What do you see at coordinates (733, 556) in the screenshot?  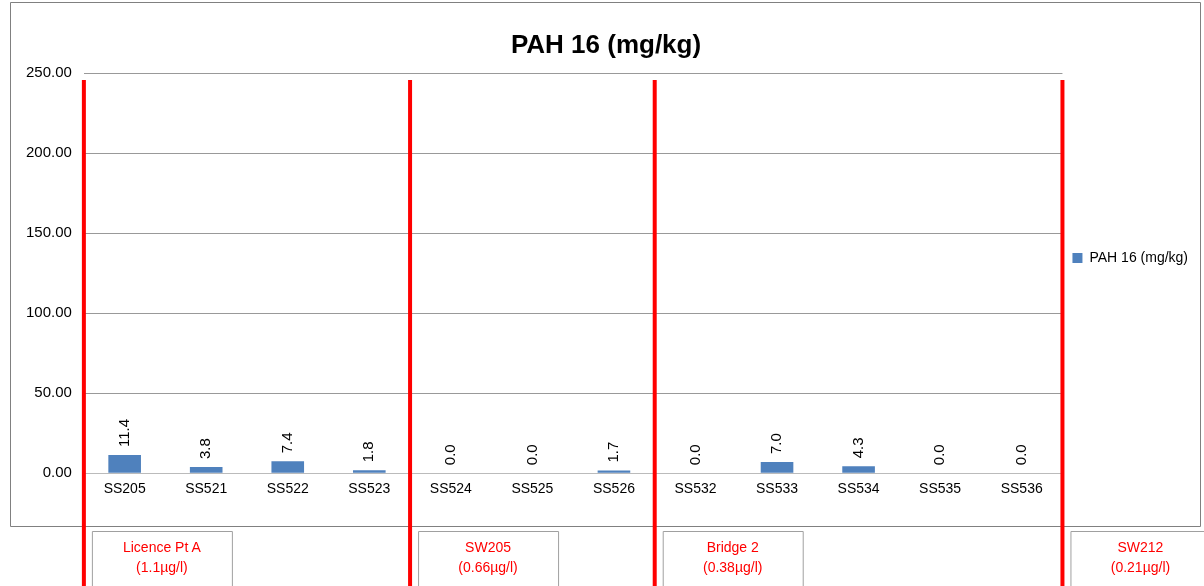 I see `text: Bridge 2 (0.38µg/l)` at bounding box center [733, 556].